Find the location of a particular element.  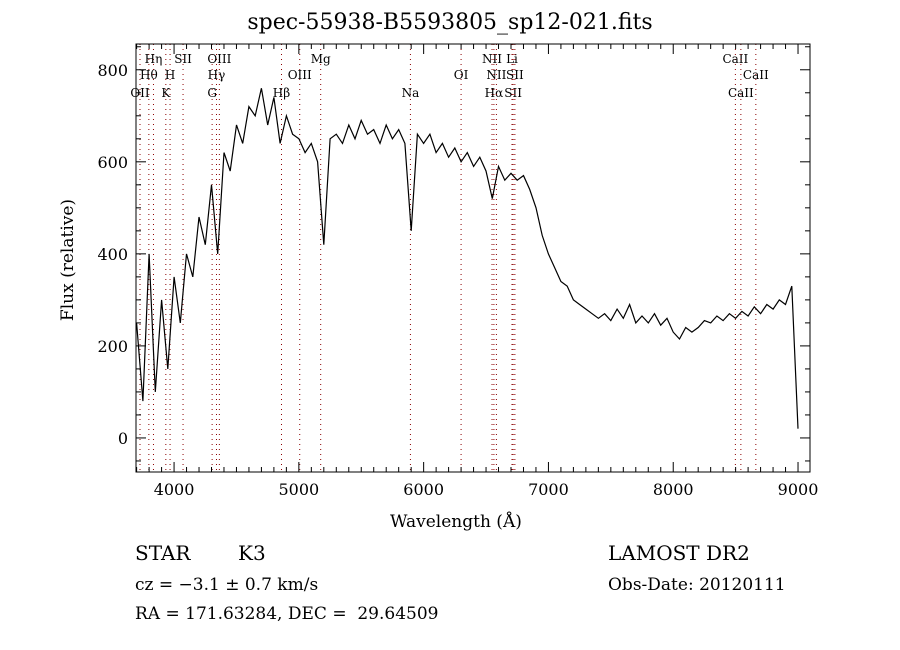

obs-date: Obs-Date: 20120111 is located at coordinates (697, 585).